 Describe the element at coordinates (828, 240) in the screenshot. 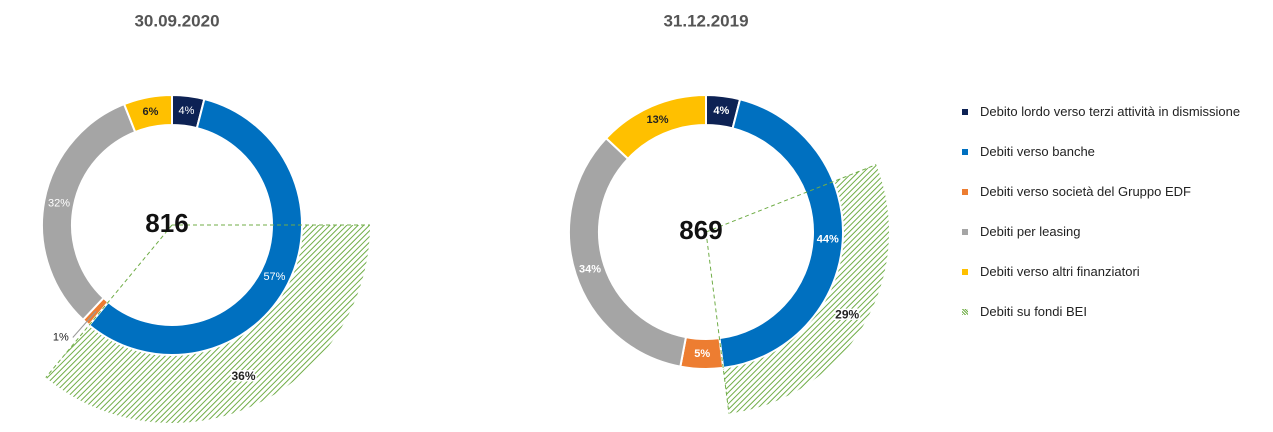

I see `value-label: 44%` at that location.